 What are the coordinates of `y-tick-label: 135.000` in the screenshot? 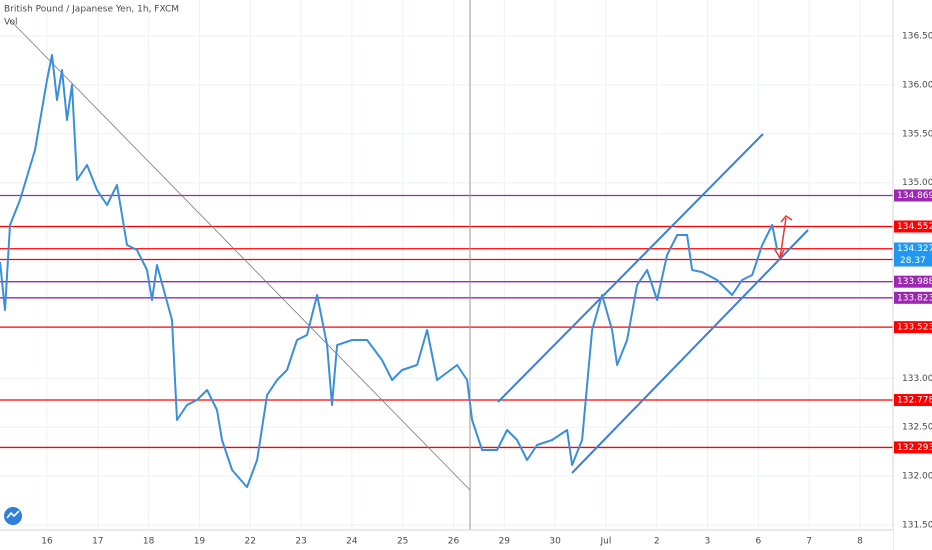 It's located at (917, 183).